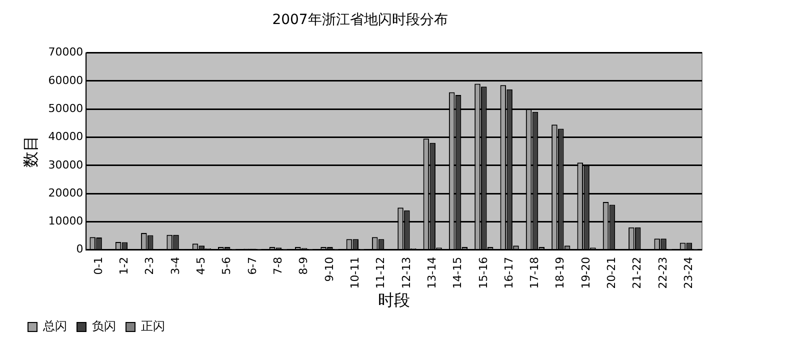 Image resolution: width=800 pixels, height=351 pixels. What do you see at coordinates (535, 272) in the screenshot?
I see `x-tick-label: 17-18` at bounding box center [535, 272].